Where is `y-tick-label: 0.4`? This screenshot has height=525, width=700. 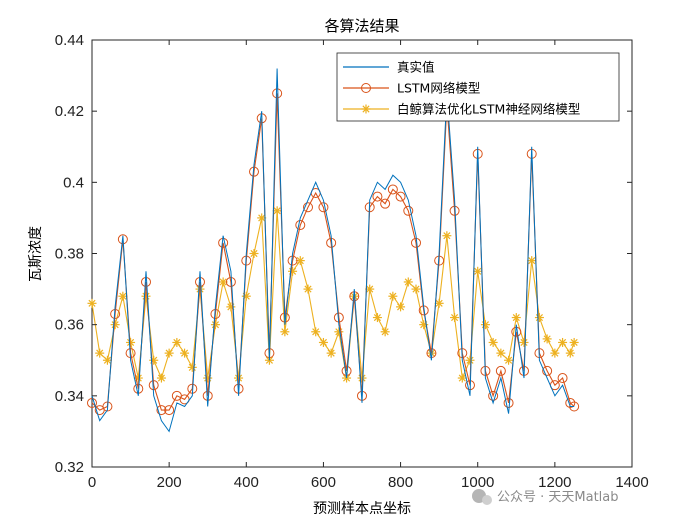 y-tick-label: 0.4 is located at coordinates (73, 182).